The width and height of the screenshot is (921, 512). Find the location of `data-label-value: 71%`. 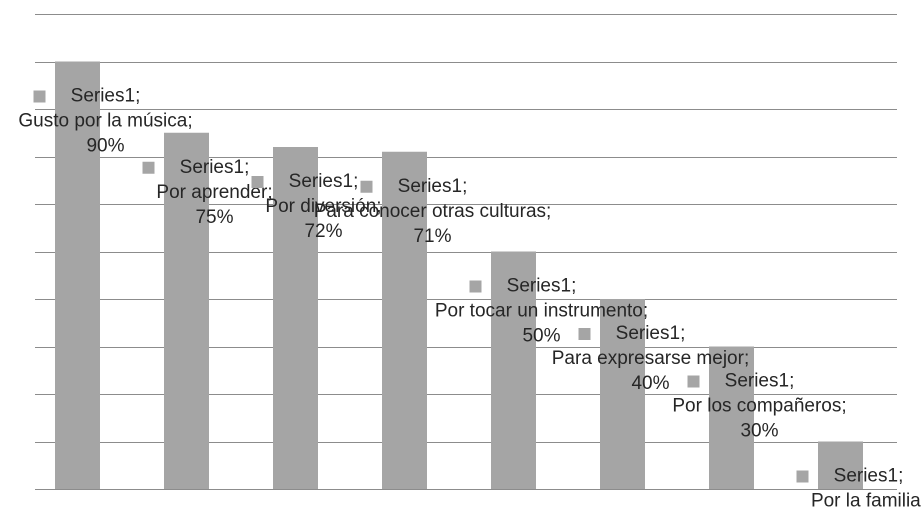

data-label-value: 71% is located at coordinates (432, 236).